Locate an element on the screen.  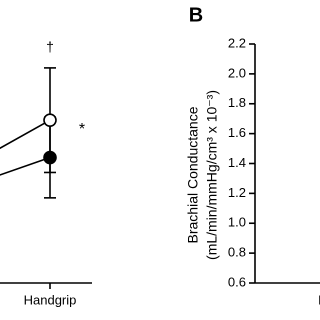
y-tick-label: 0.6 is located at coordinates (237, 281).